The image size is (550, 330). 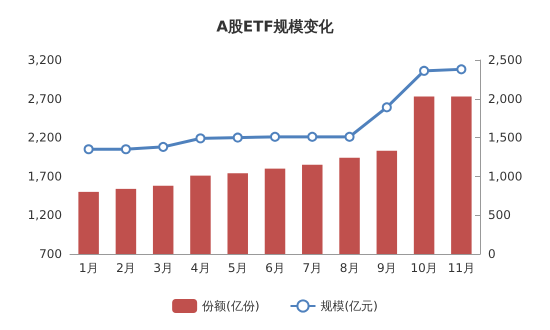 I want to click on y2-tick-label: 1,500, so click(x=505, y=137).